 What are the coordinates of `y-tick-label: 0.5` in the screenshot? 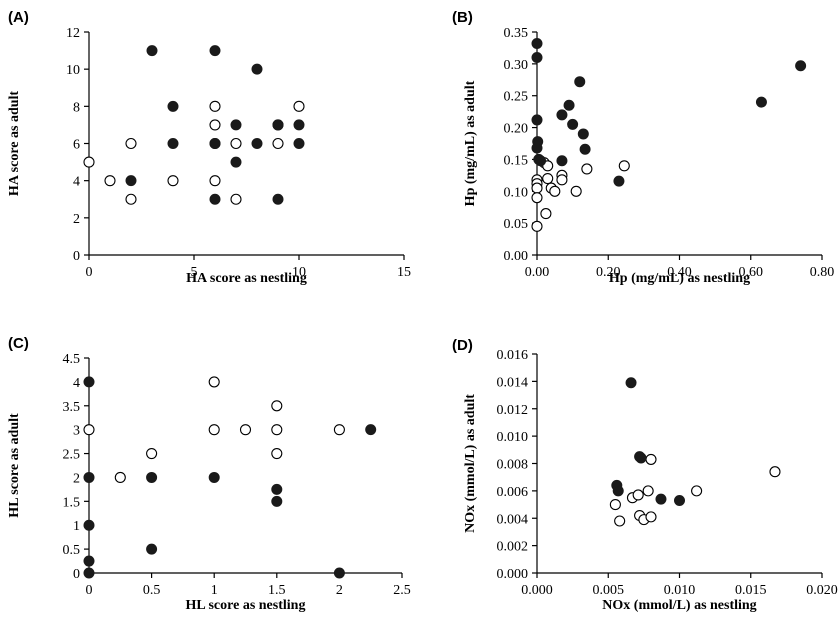 It's located at (72, 550).